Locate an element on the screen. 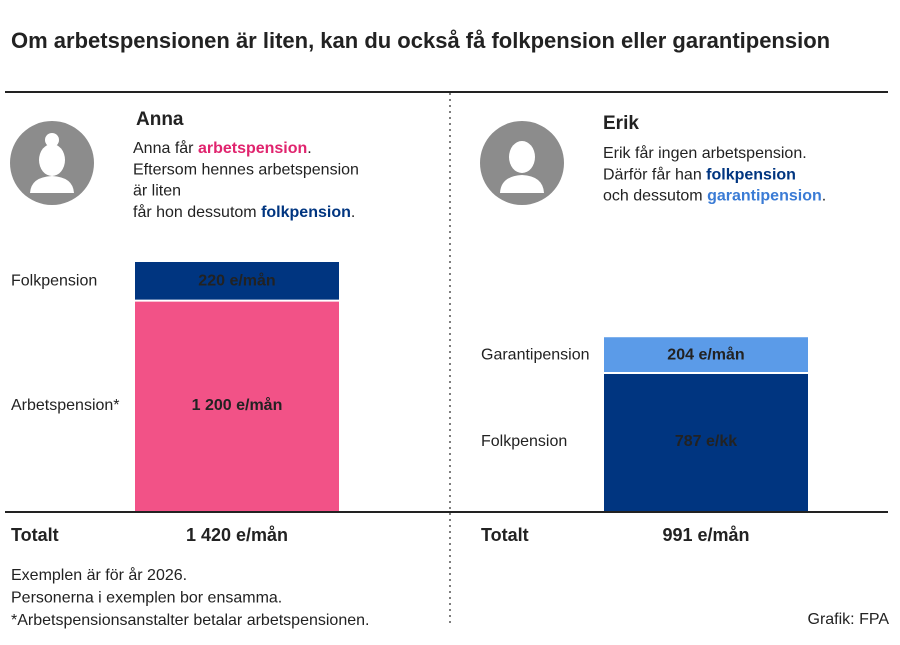  description-run: Erik får ingen arbetspension. is located at coordinates (705, 153).